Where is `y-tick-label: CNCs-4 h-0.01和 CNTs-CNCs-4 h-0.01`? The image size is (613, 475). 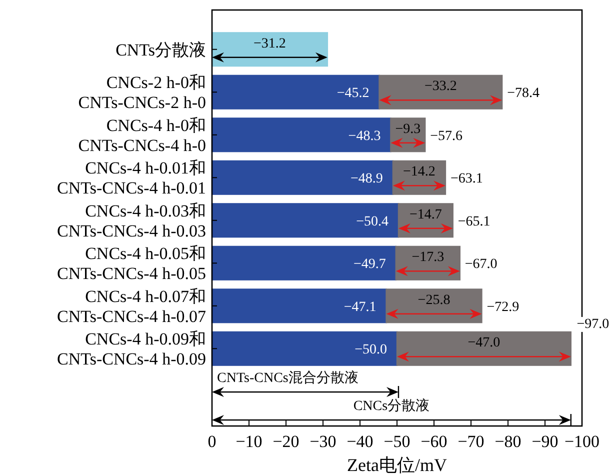 y-tick-label: CNCs-4 h-0.01和 CNTs-CNCs-4 h-0.01 is located at coordinates (131, 178).